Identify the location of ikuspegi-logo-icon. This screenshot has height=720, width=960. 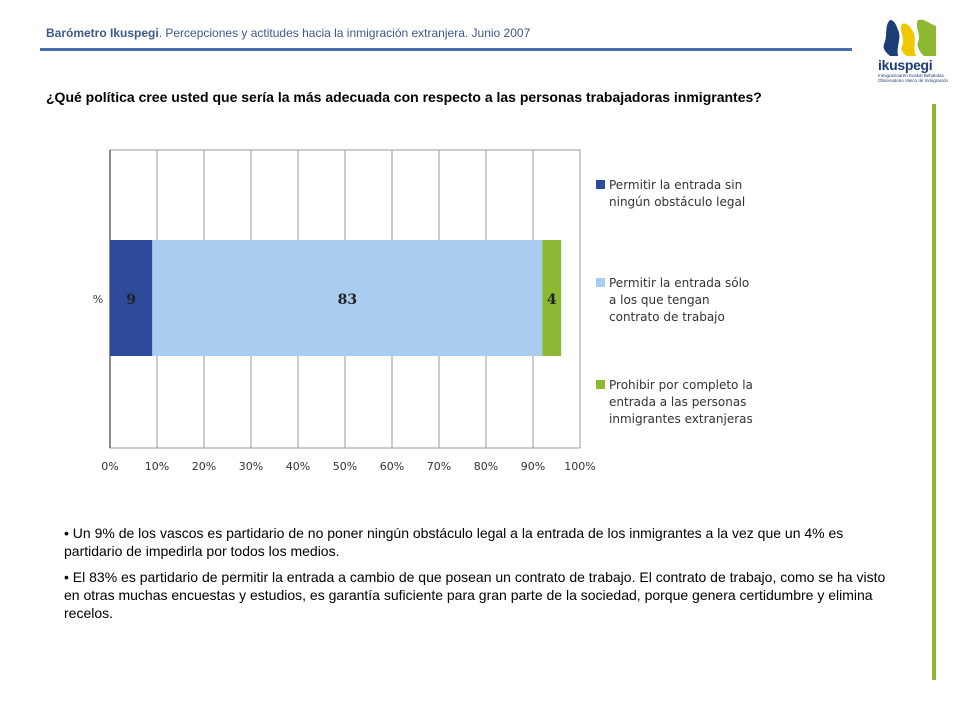
(909, 38).